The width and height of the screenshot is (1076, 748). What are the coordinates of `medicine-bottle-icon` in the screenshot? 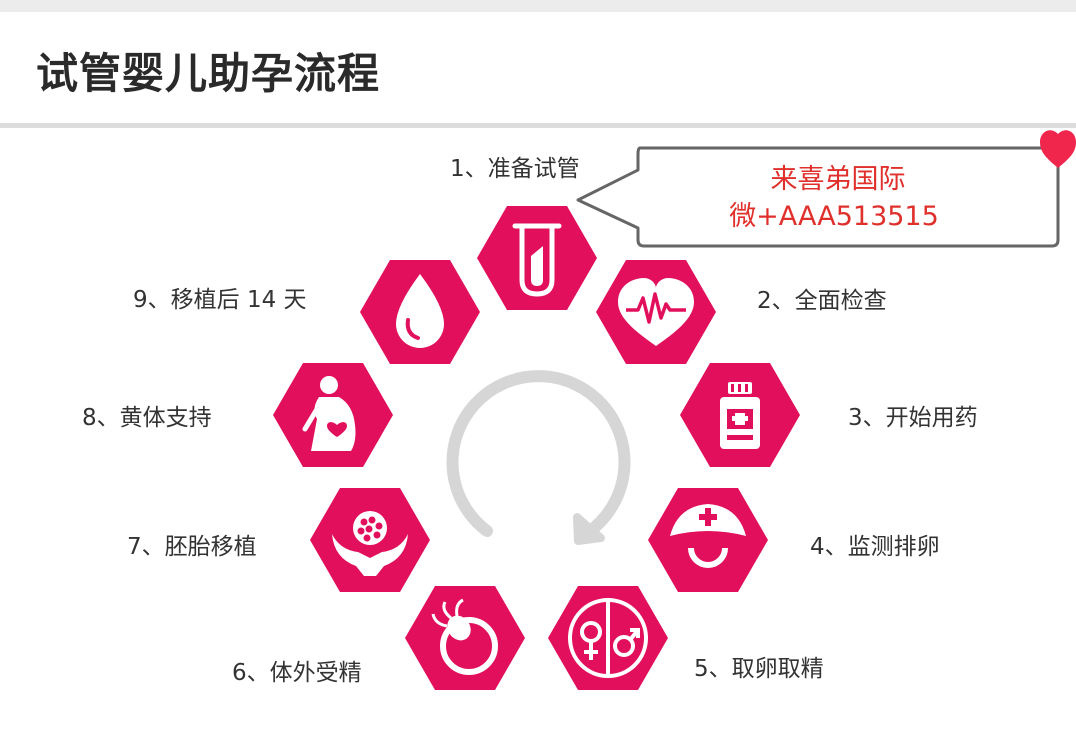 It's located at (740, 415).